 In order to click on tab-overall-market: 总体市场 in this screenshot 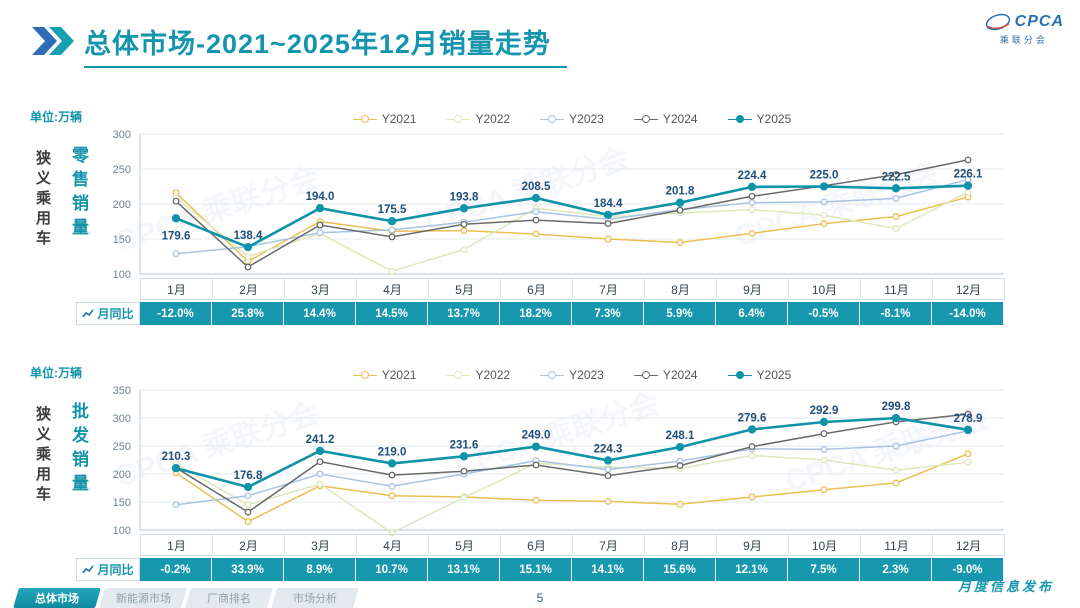, I will do `click(57, 598)`.